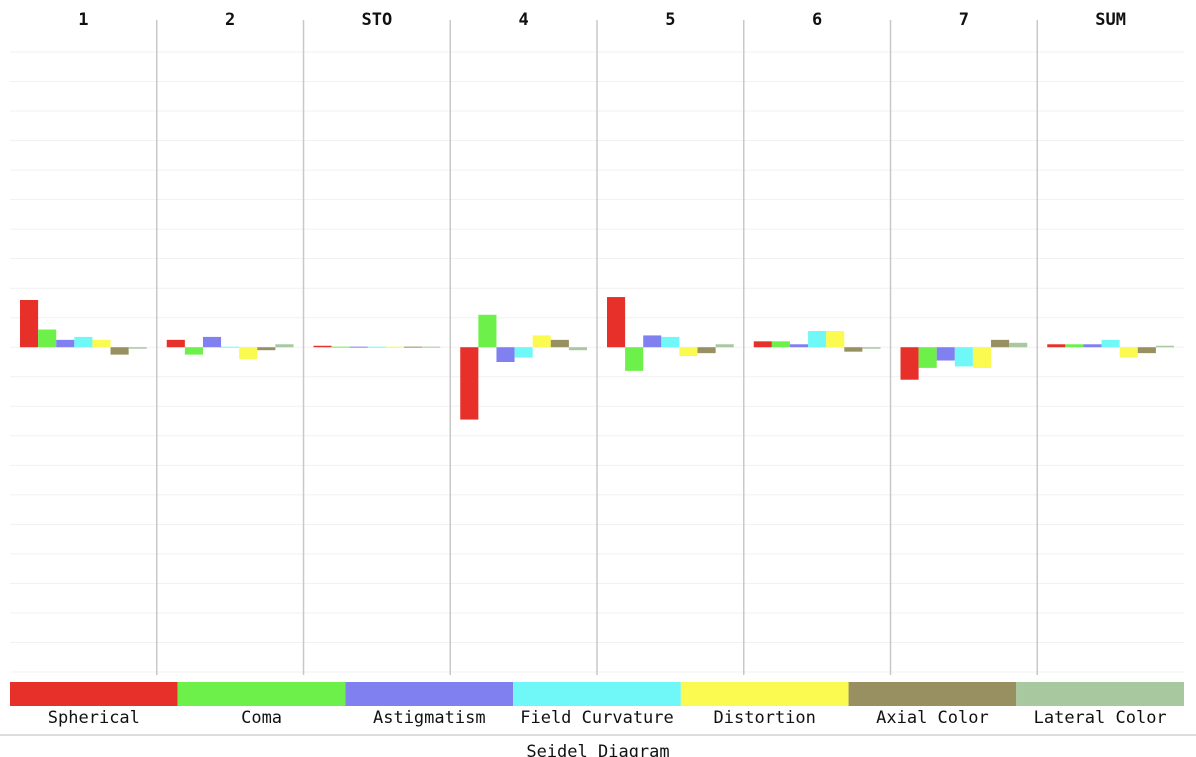  Describe the element at coordinates (597, 718) in the screenshot. I see `legend-label: Field Curvature` at that location.